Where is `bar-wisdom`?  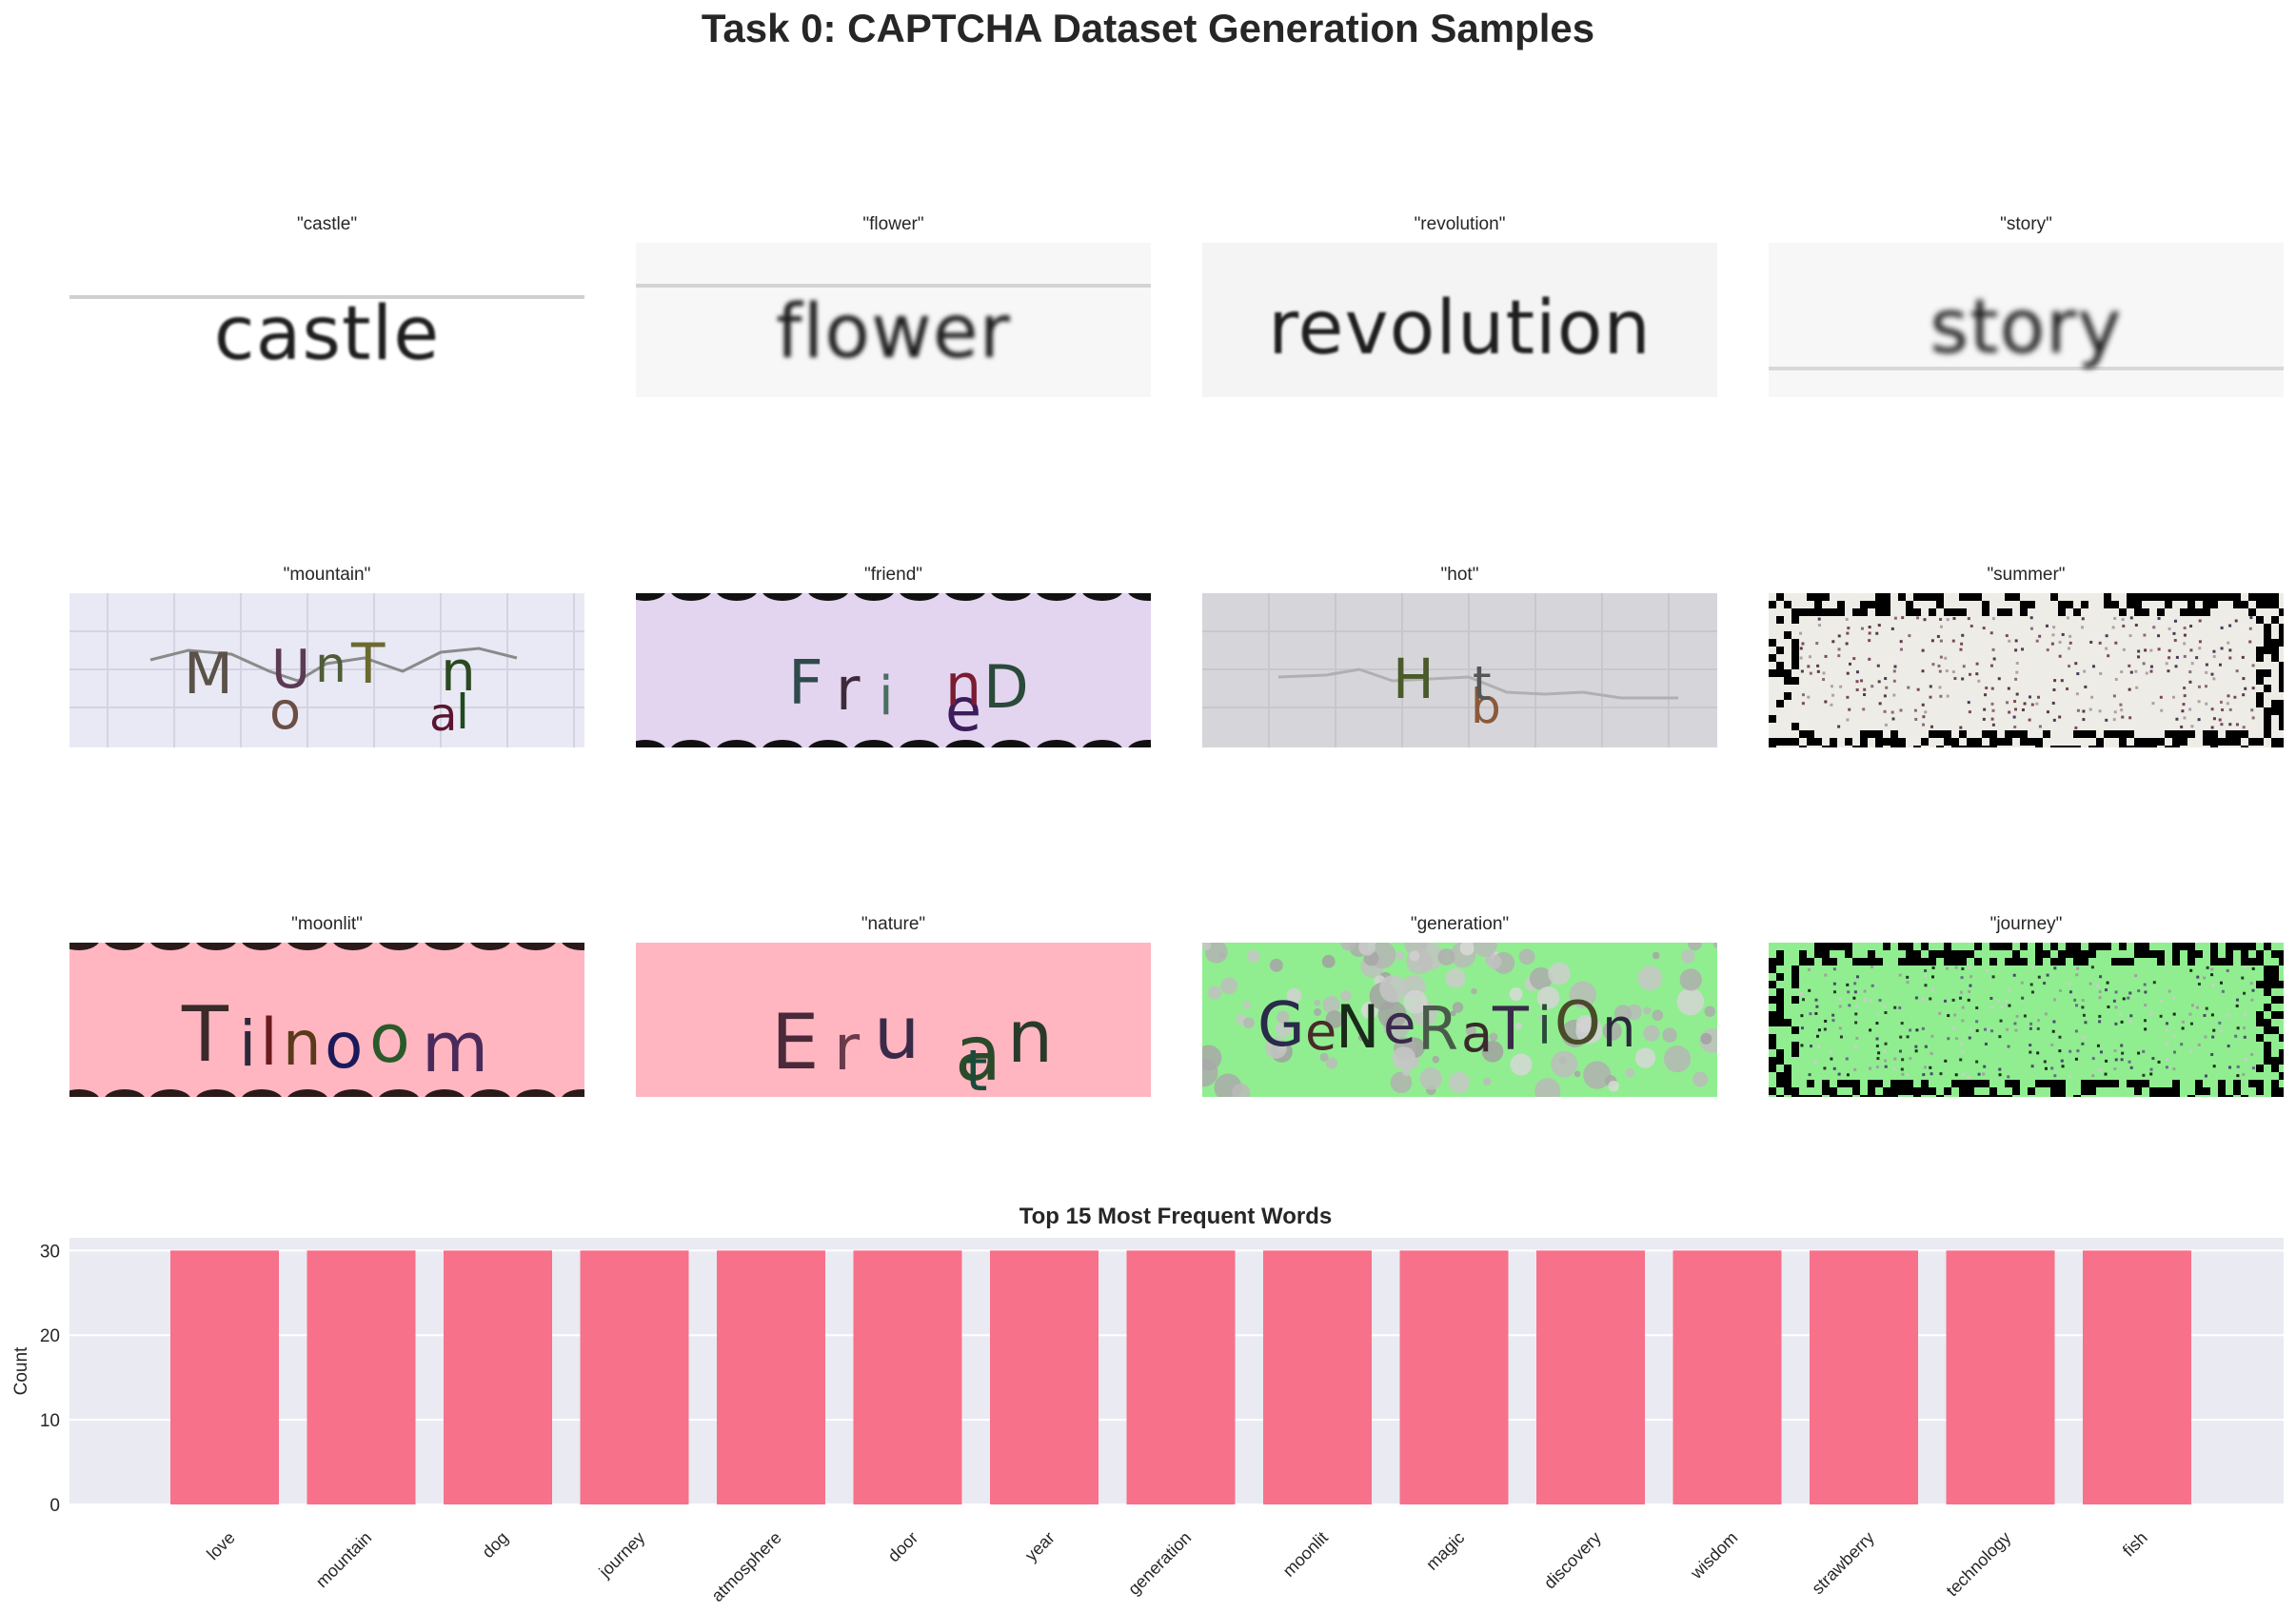 bar-wisdom is located at coordinates (1727, 1377).